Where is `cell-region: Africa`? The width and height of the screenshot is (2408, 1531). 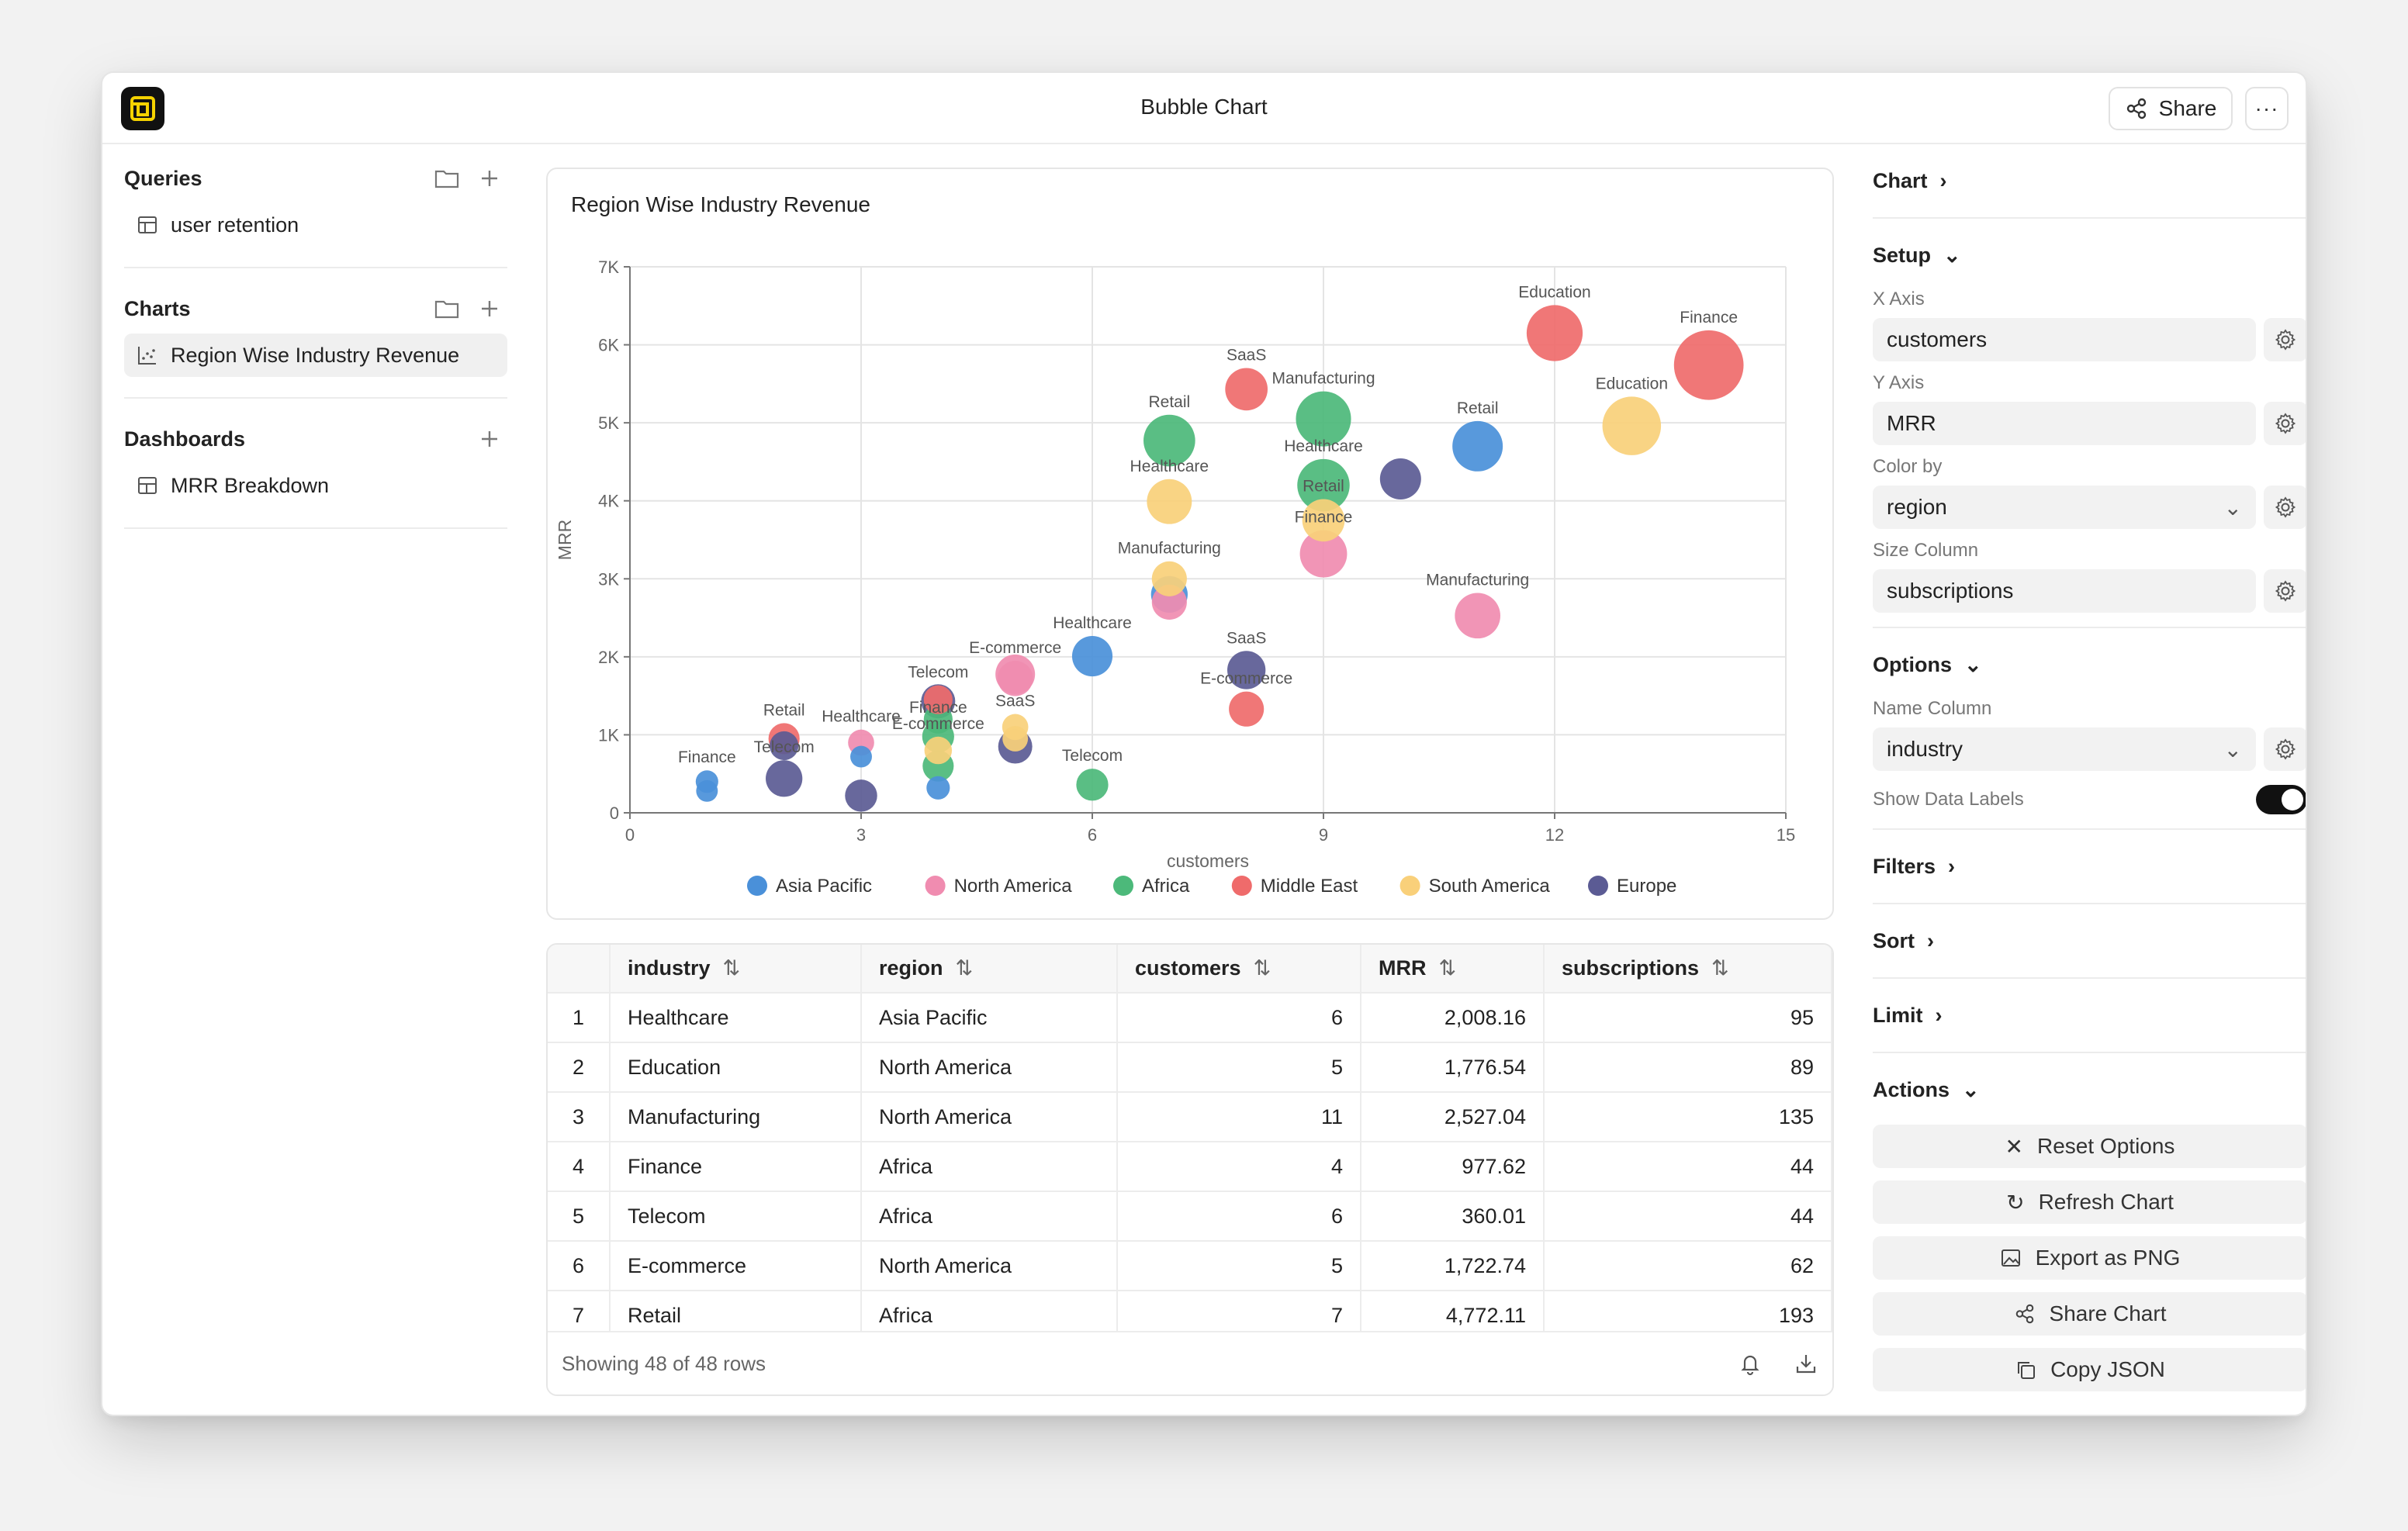
cell-region: Africa is located at coordinates (990, 1216).